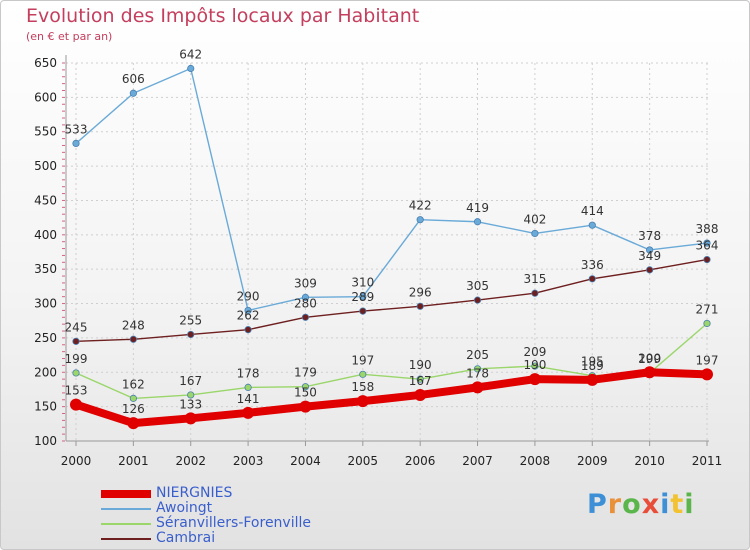 The height and width of the screenshot is (550, 750). What do you see at coordinates (69, 36) in the screenshot?
I see `chart-subtitle: (en € et par an)` at bounding box center [69, 36].